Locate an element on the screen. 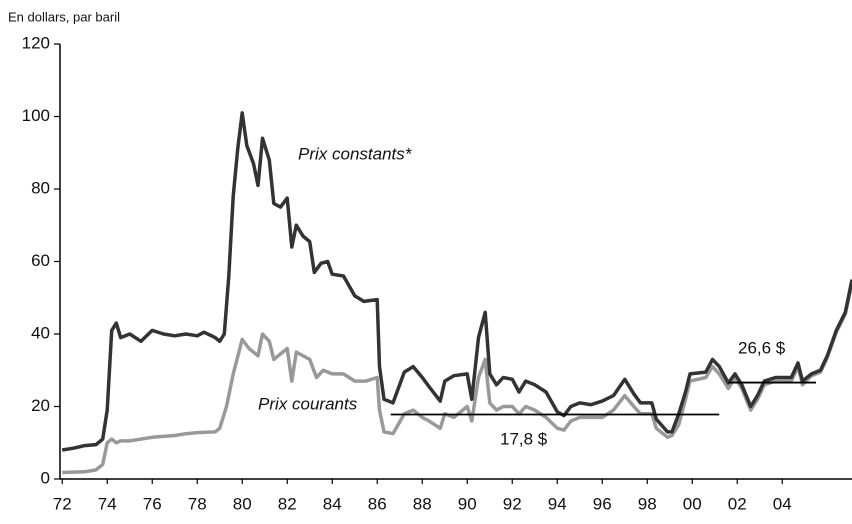  x-tick-label: 98 is located at coordinates (647, 503).